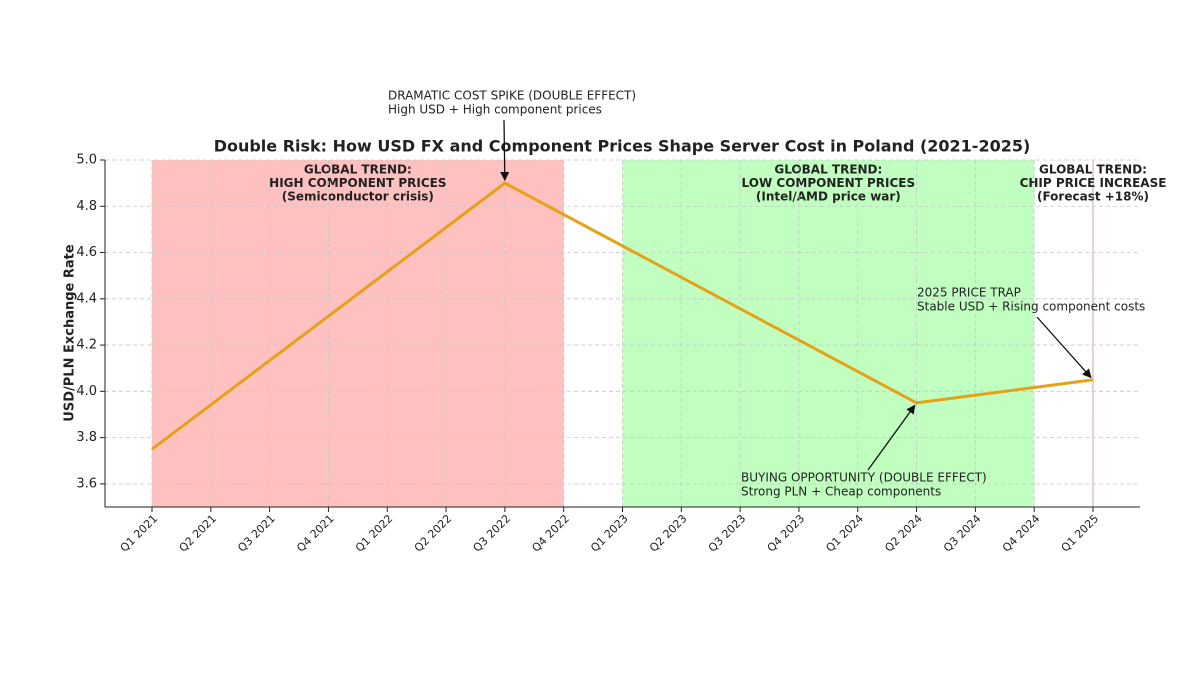 The image size is (1200, 675). What do you see at coordinates (550, 533) in the screenshot?
I see `x-tick-label: Q4 2022` at bounding box center [550, 533].